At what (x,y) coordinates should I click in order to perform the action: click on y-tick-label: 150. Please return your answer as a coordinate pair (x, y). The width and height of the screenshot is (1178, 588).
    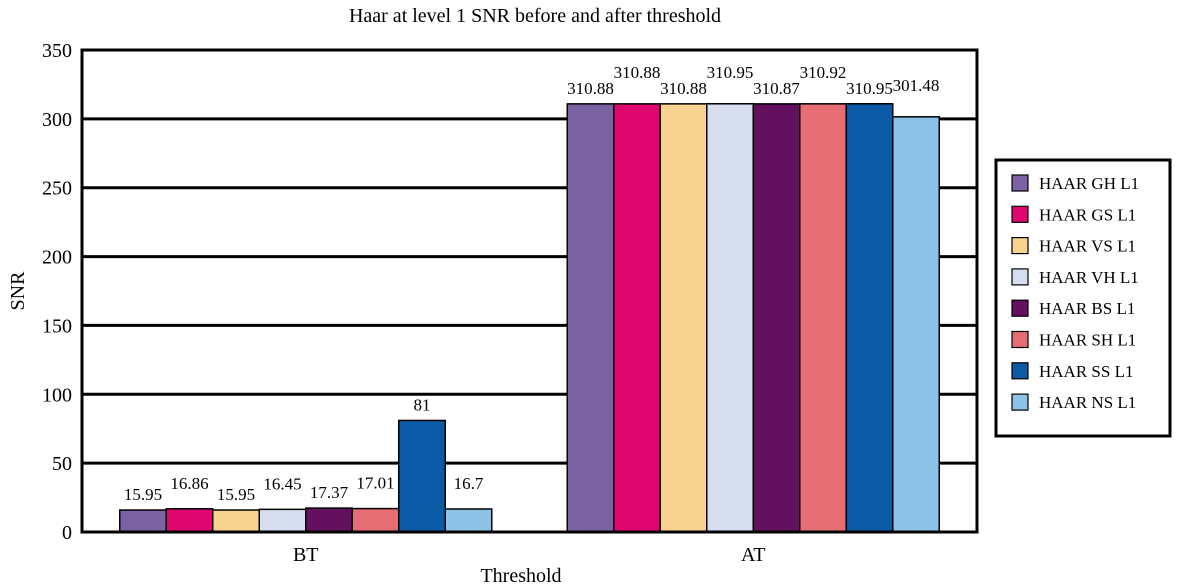
    Looking at the image, I should click on (57, 326).